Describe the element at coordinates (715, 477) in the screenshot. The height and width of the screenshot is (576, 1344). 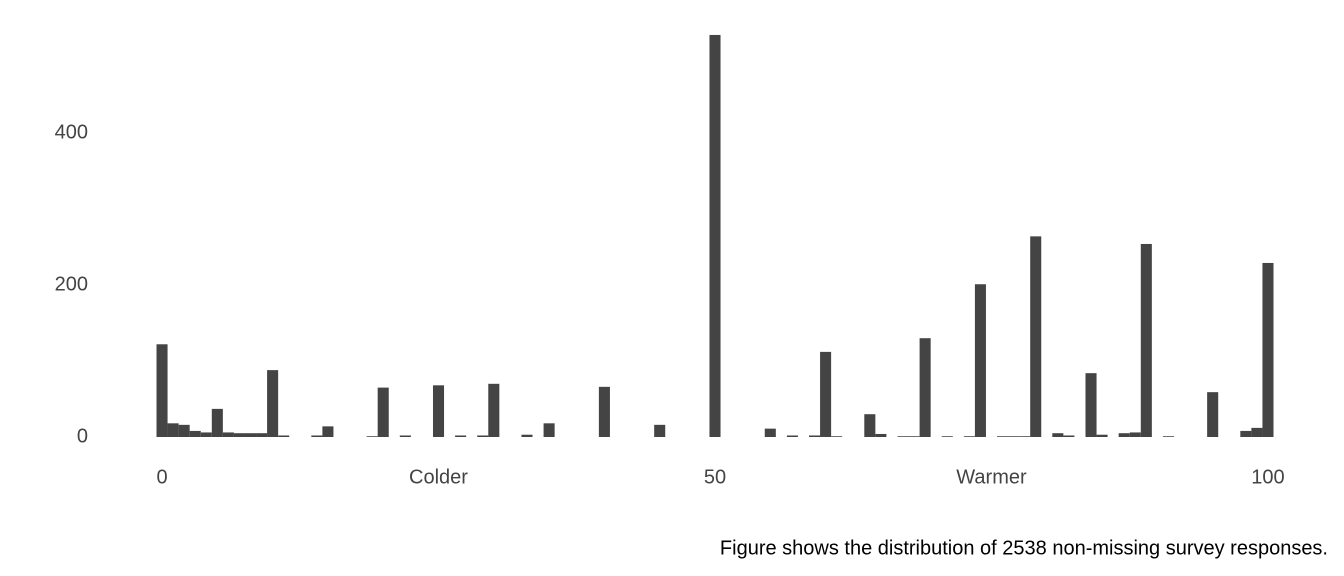
I see `x-tick-label: 50` at that location.